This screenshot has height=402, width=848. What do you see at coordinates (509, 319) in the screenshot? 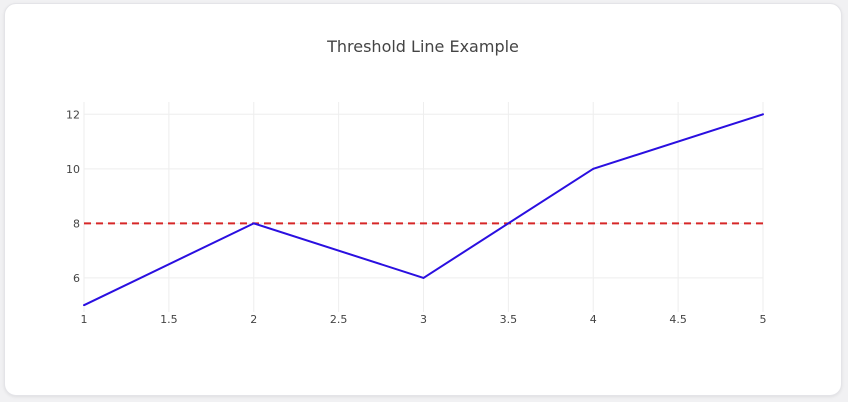
I see `x-tick-label: 3.5` at bounding box center [509, 319].